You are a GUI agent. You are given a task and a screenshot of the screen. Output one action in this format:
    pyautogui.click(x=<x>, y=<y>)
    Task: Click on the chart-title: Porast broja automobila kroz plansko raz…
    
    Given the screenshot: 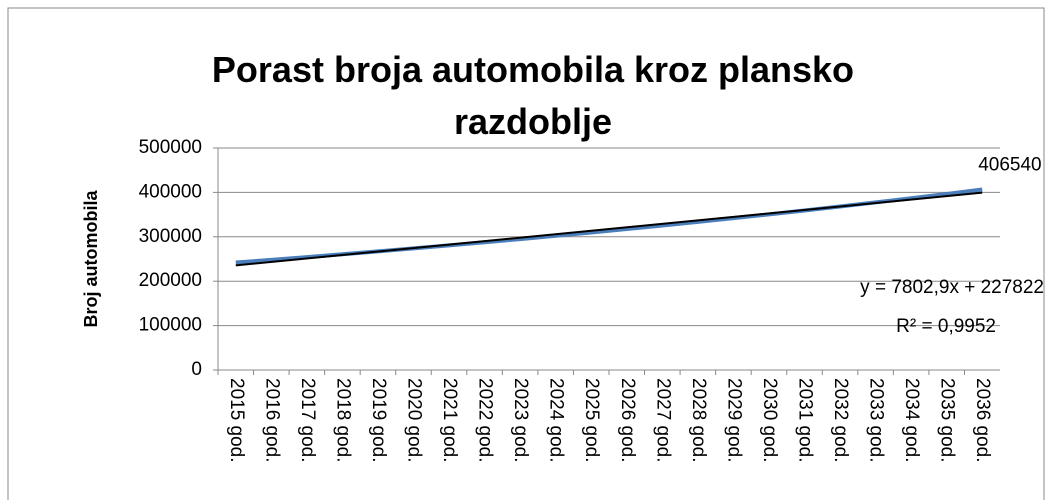 What is the action you would take?
    pyautogui.click(x=533, y=95)
    